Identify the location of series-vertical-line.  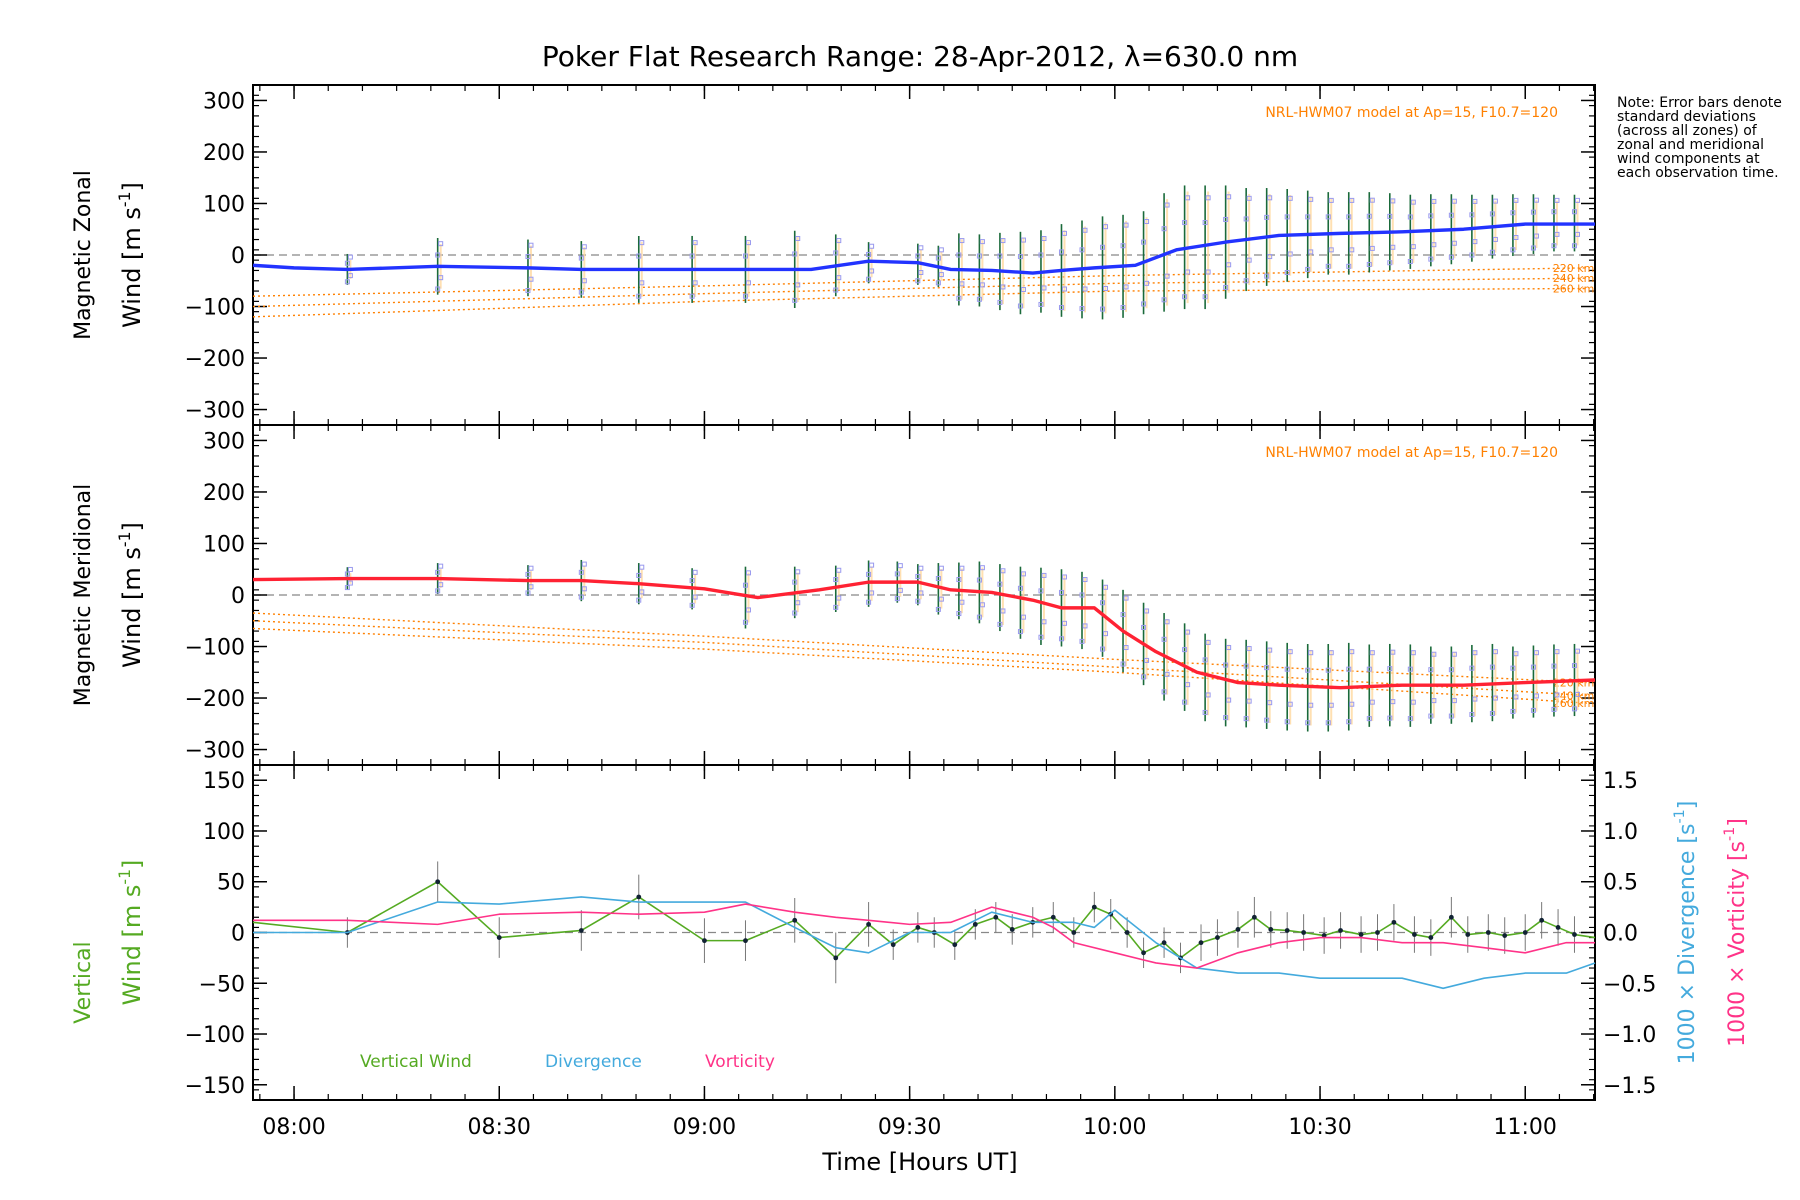
(924, 919).